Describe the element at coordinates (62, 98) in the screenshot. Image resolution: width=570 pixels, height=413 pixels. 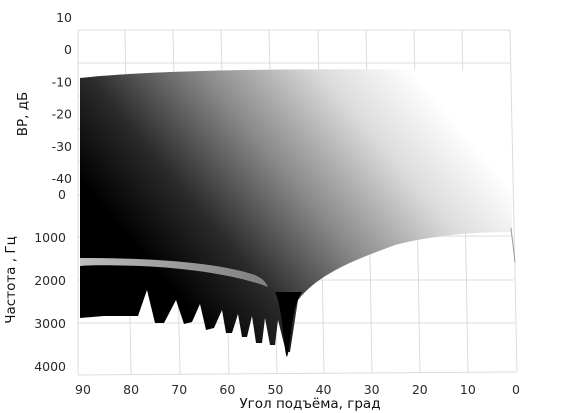
I see `z-tick-labels: 10 0 -10 -20 -30 -40` at that location.